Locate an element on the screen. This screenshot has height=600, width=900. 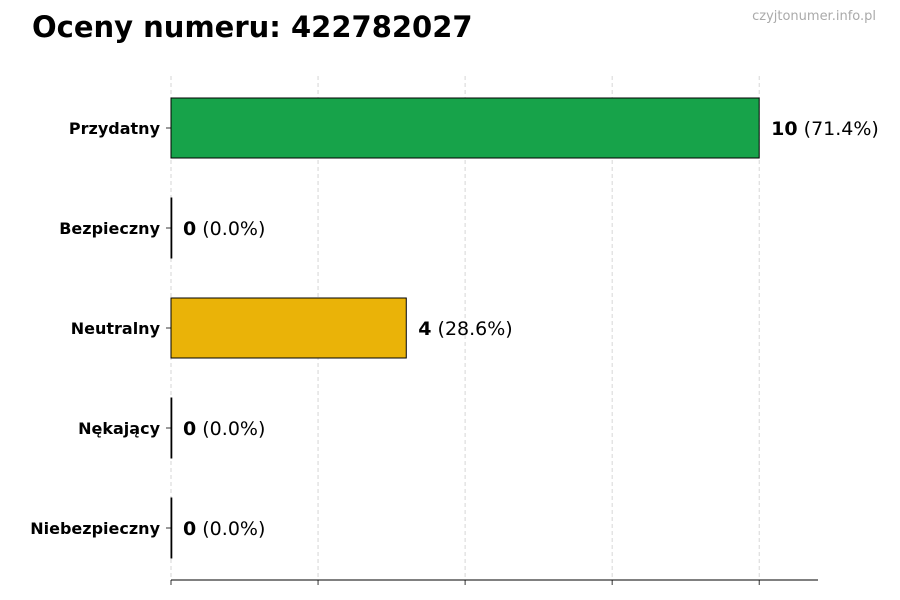
value-label: 4 (28.6%) is located at coordinates (465, 329).